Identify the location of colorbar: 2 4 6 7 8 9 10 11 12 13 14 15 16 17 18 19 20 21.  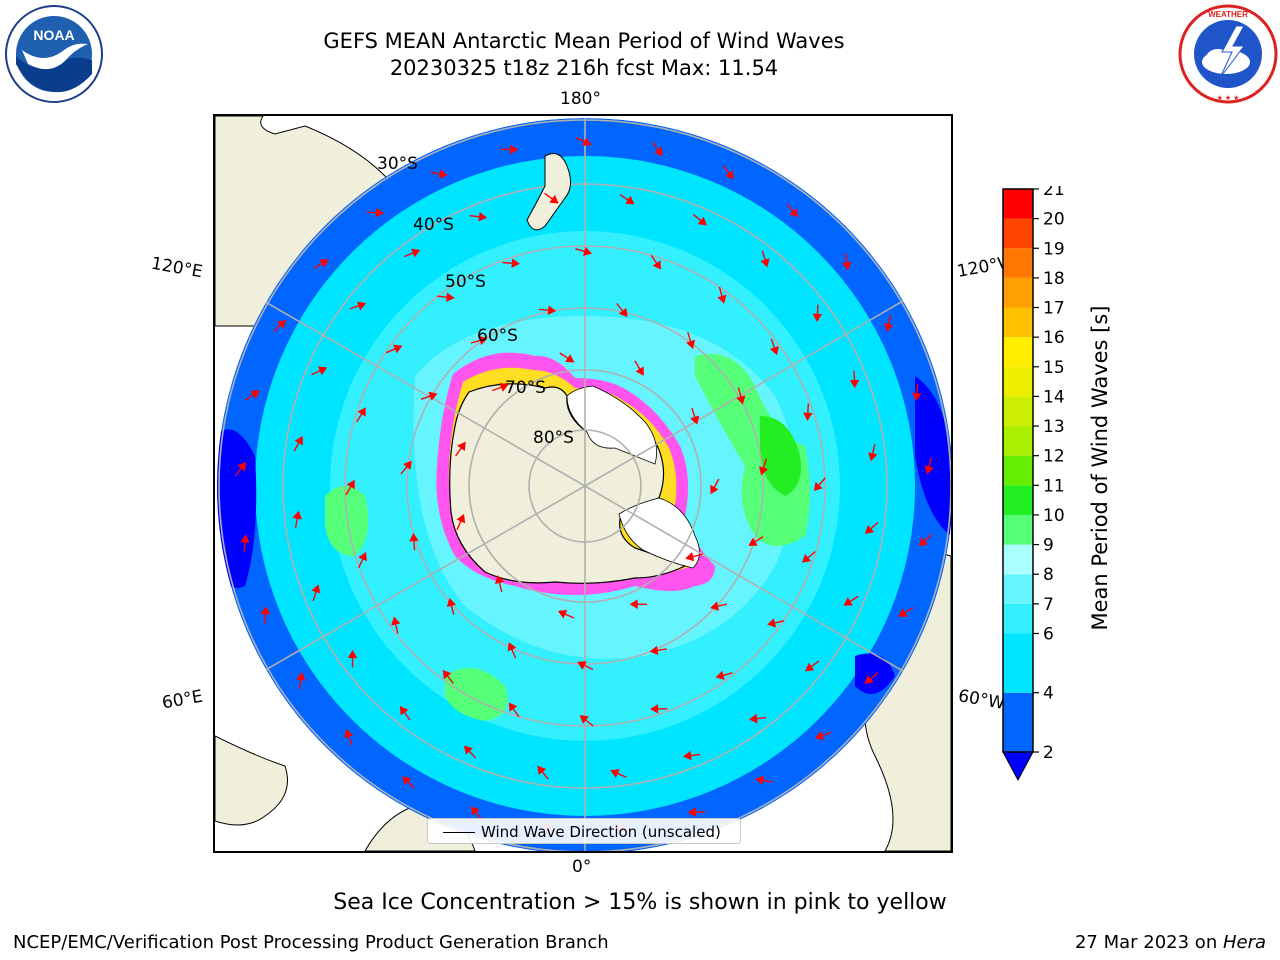
(1035, 483).